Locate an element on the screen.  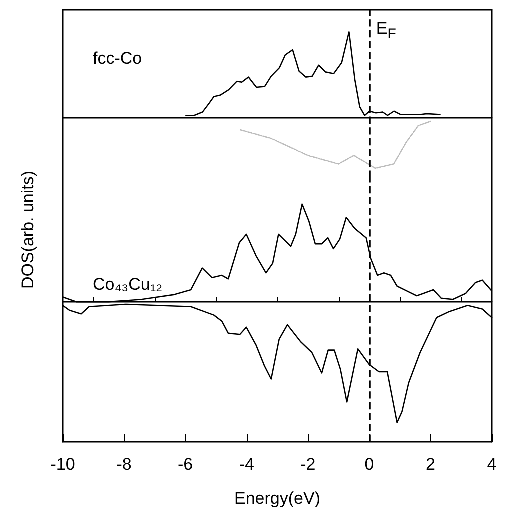
x-tick-label: 2 is located at coordinates (431, 464).